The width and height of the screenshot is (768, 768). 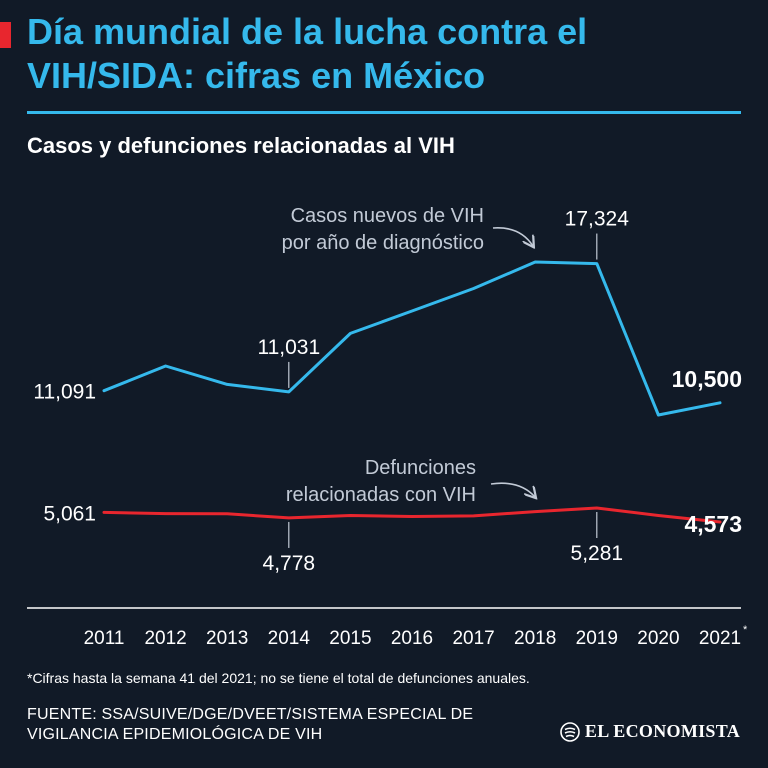 What do you see at coordinates (512, 236) in the screenshot?
I see `cases-annotation-arrow` at bounding box center [512, 236].